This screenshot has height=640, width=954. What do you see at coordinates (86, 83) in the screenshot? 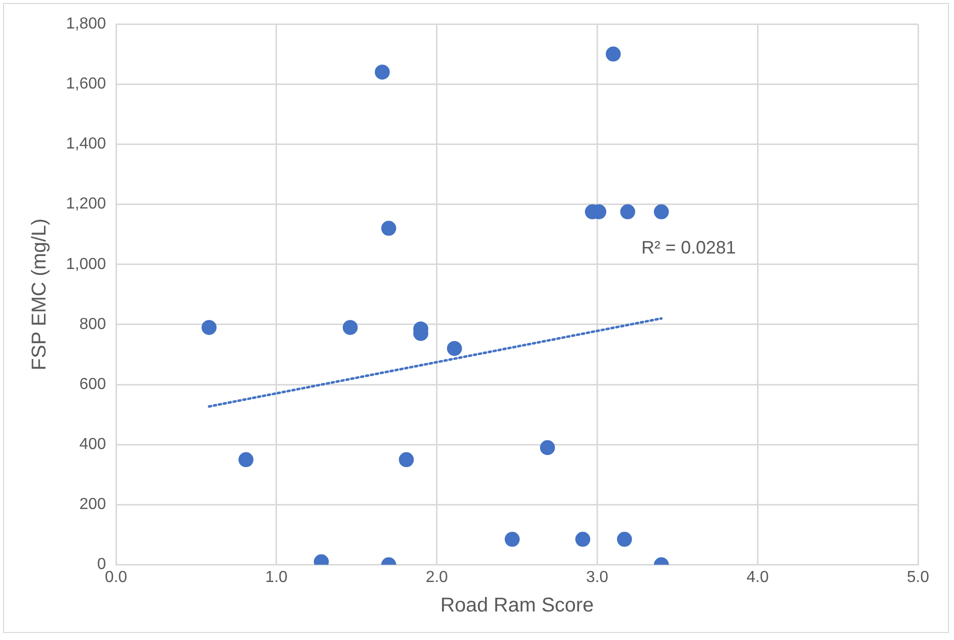
I see `y-tick-label: 1,600` at bounding box center [86, 83].